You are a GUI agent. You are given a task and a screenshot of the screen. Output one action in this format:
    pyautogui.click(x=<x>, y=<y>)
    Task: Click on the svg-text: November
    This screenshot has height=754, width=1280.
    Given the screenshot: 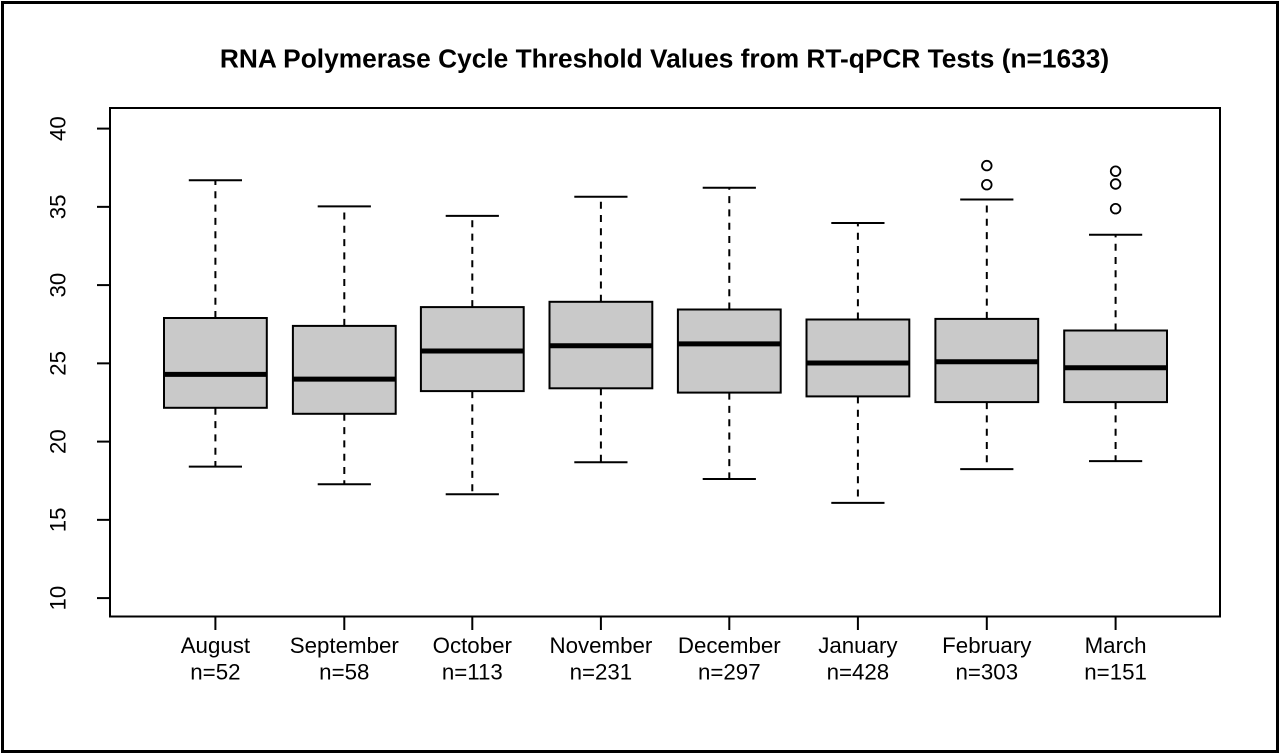 What is the action you would take?
    pyautogui.click(x=600, y=645)
    